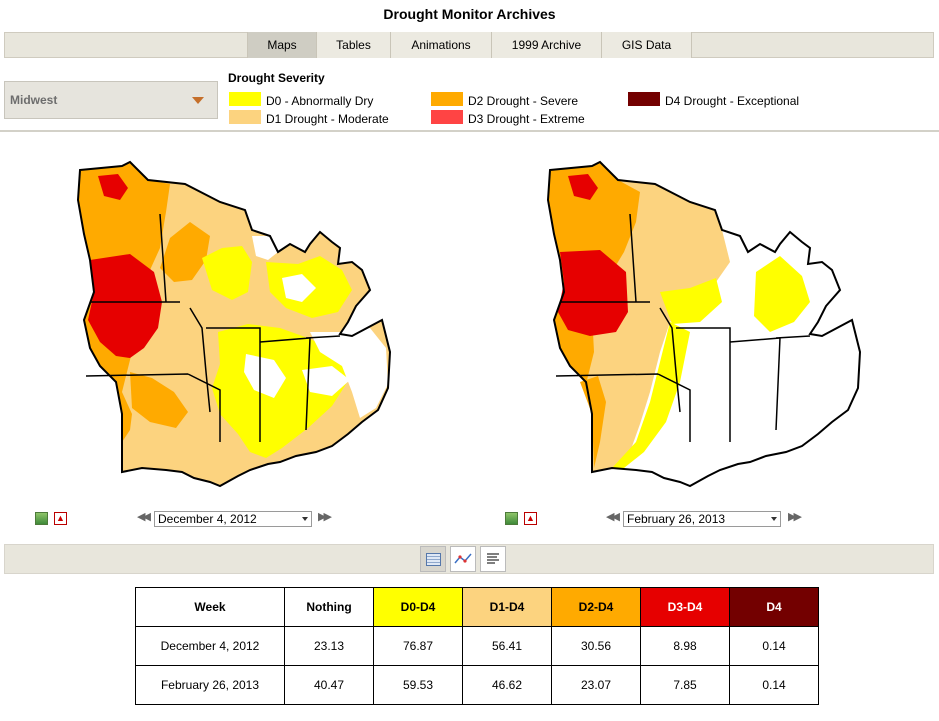 Image resolution: width=939 pixels, height=721 pixels. What do you see at coordinates (433, 559) in the screenshot?
I see `table-view-icon` at bounding box center [433, 559].